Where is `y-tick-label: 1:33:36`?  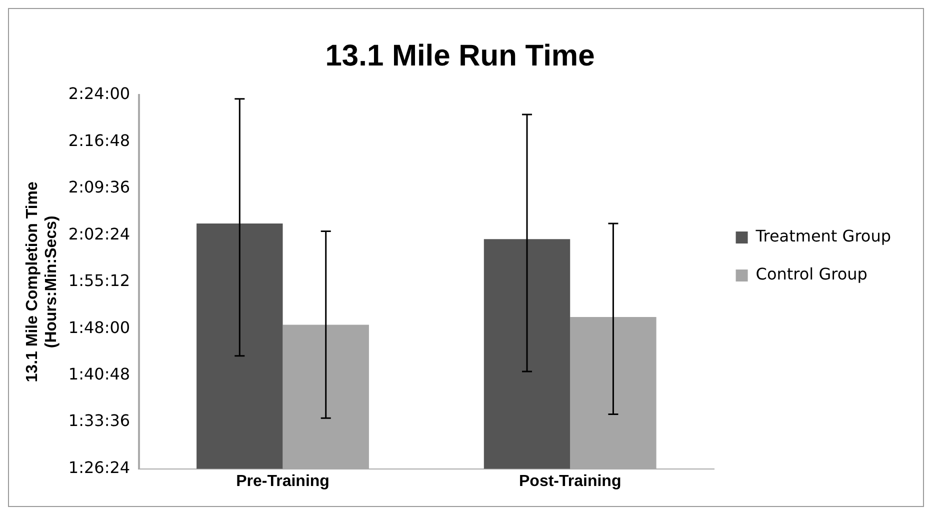
y-tick-label: 1:33:36 is located at coordinates (99, 420).